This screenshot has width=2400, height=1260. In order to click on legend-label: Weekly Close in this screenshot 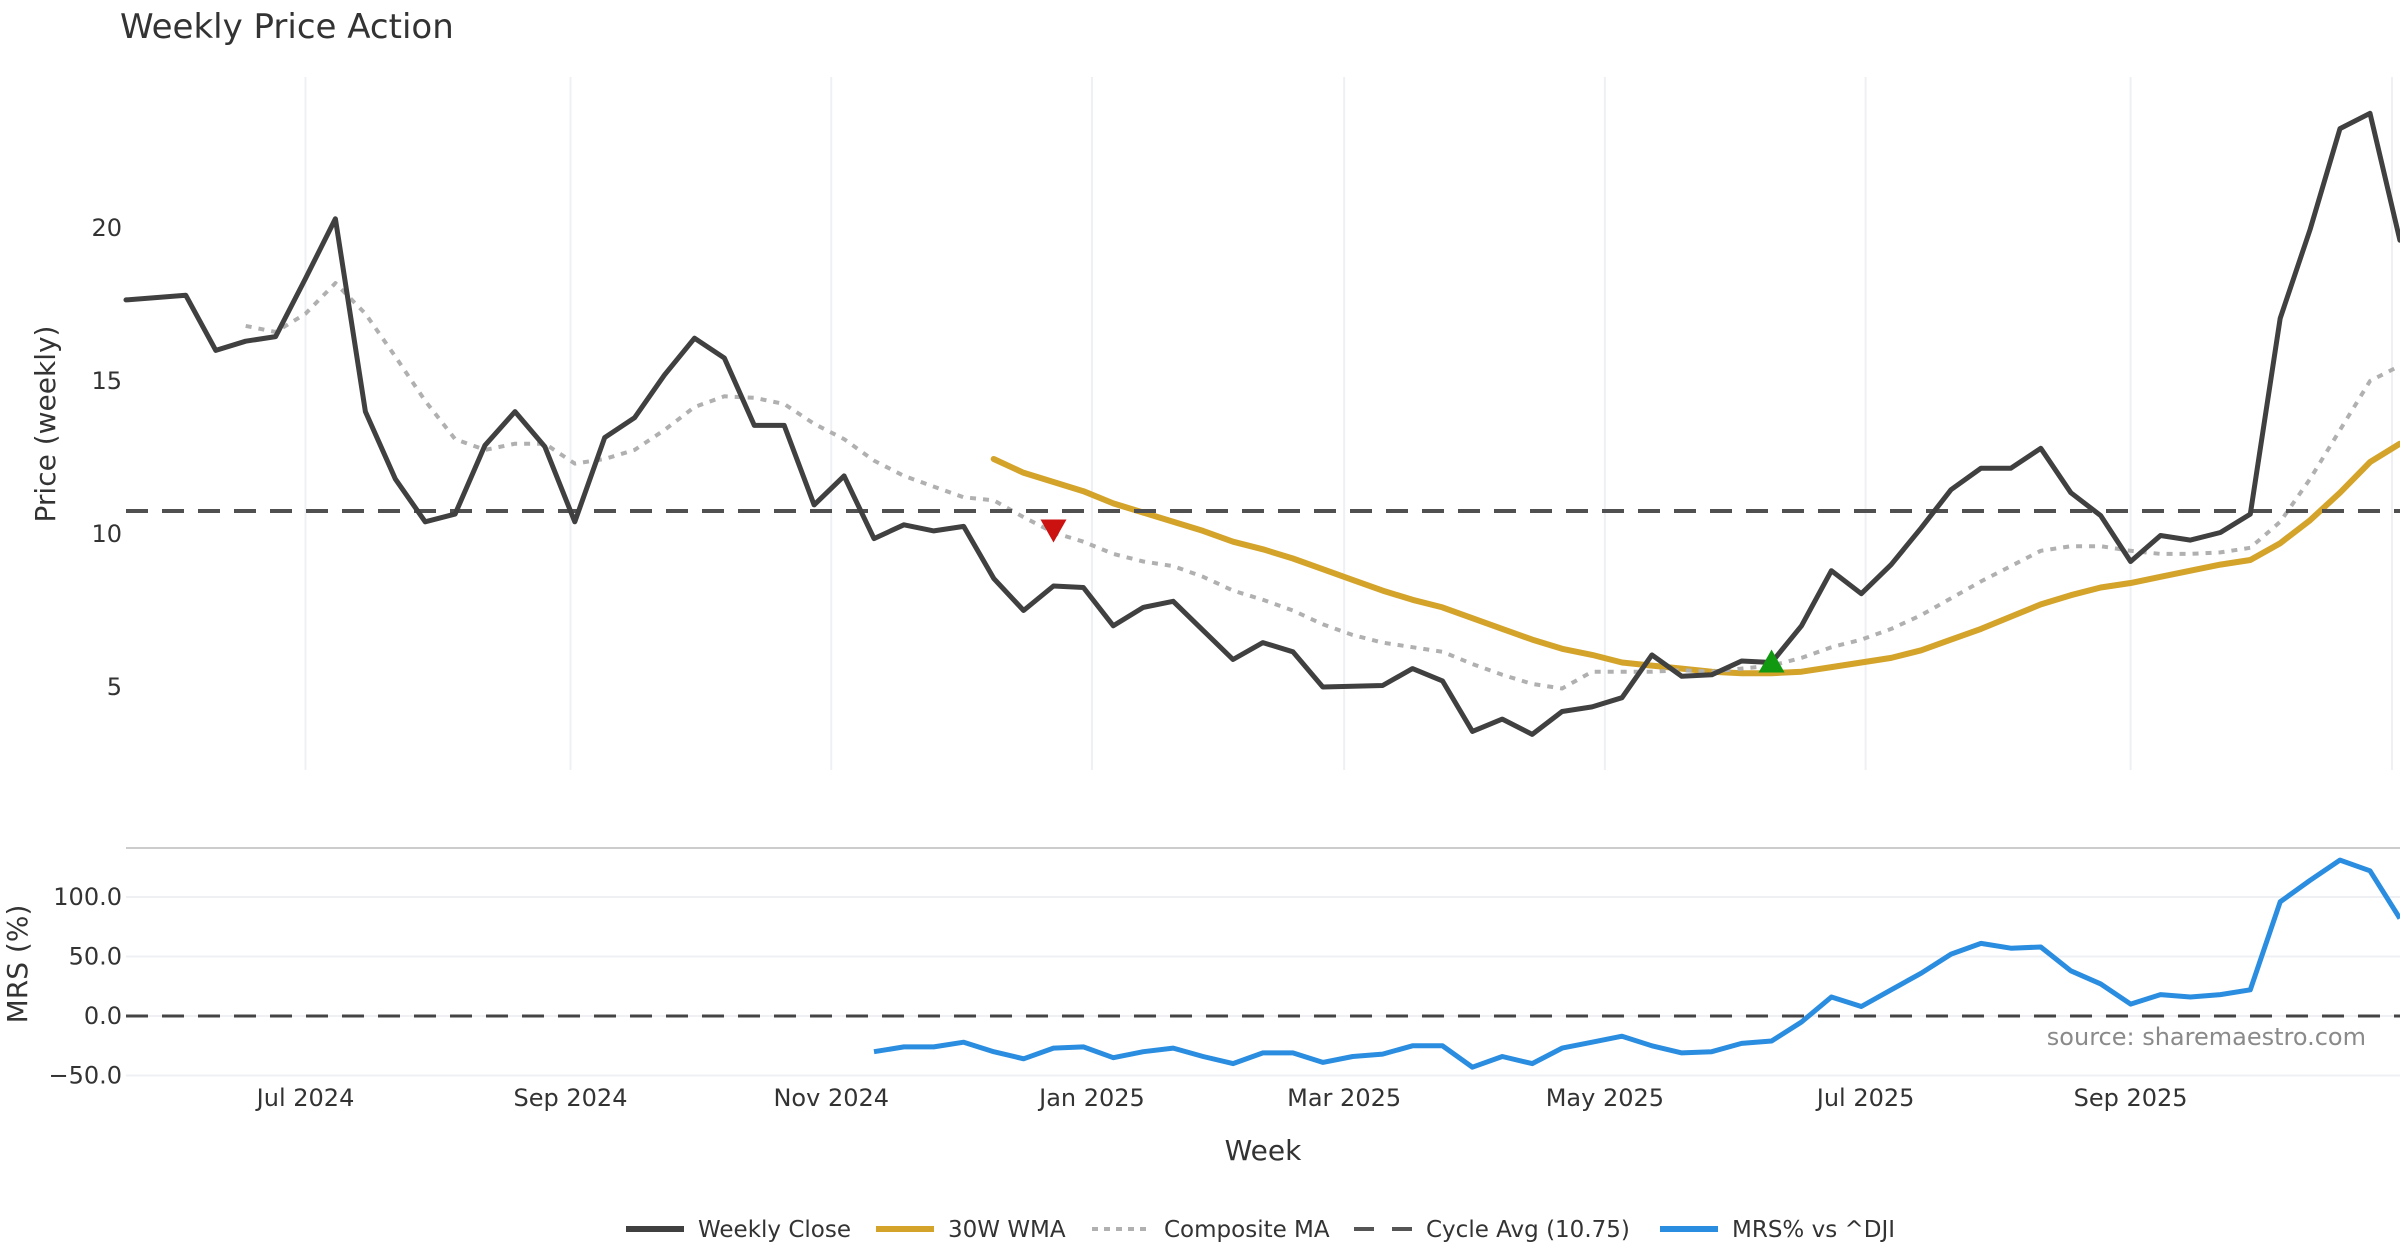, I will do `click(774, 1230)`.